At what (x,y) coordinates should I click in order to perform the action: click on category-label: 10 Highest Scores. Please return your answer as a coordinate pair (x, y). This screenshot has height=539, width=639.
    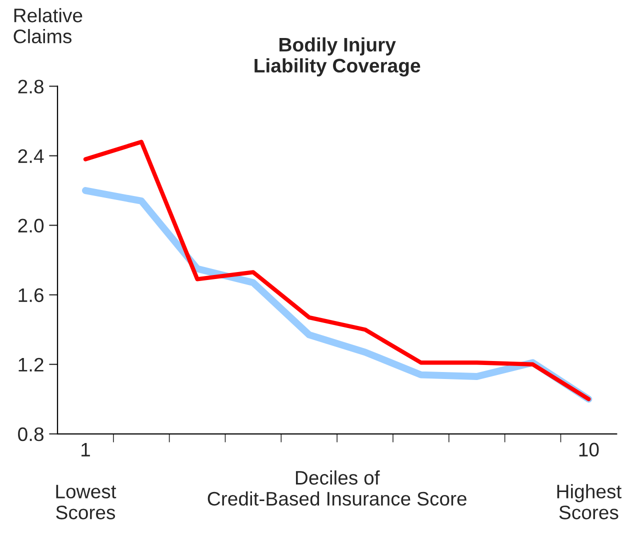
    Looking at the image, I should click on (589, 481).